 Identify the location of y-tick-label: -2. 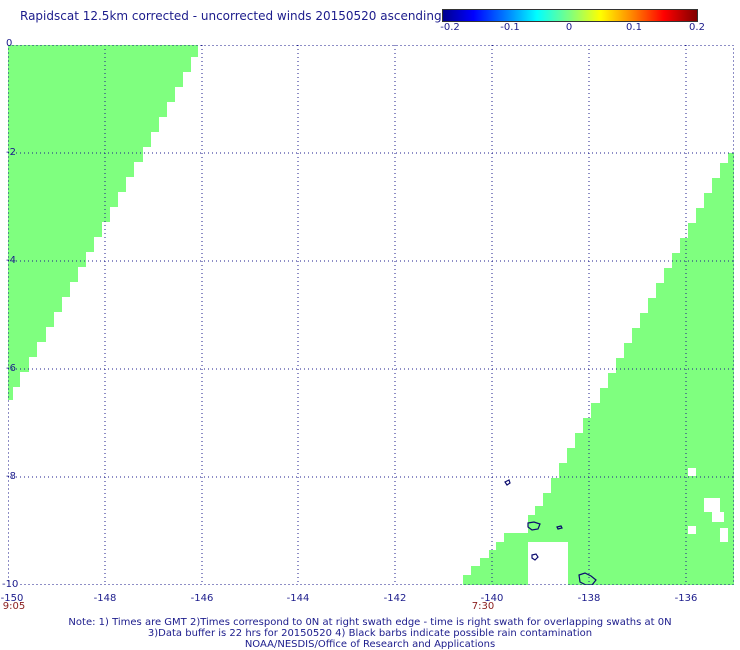
(11, 152).